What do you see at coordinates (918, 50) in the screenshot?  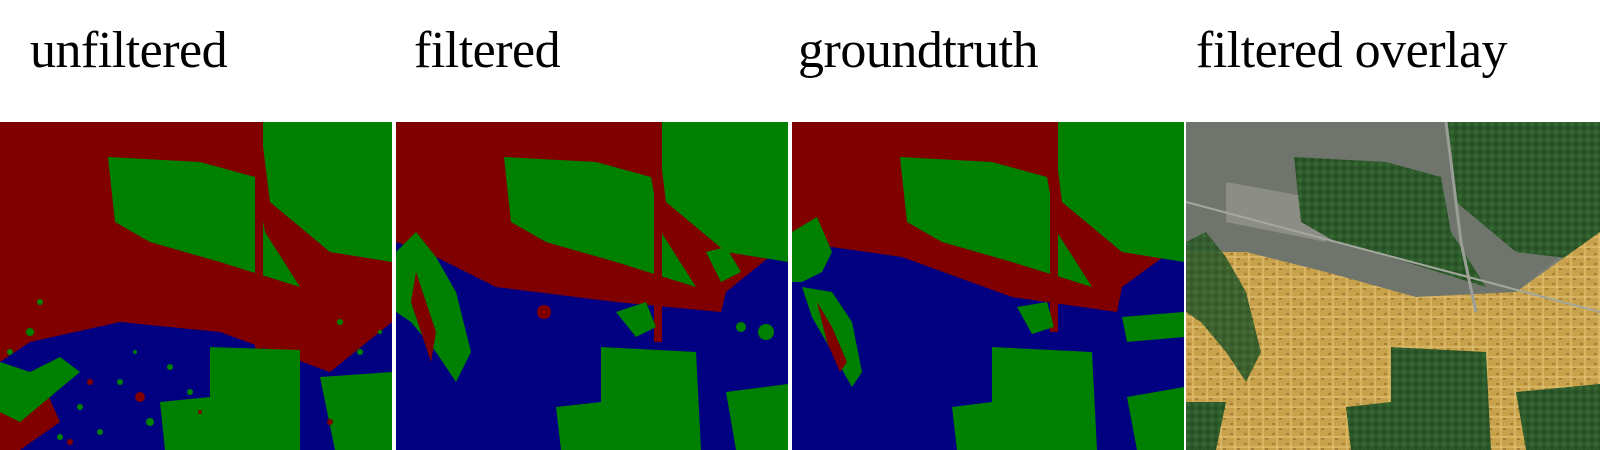 I see `label-groundtruth: groundtruth` at bounding box center [918, 50].